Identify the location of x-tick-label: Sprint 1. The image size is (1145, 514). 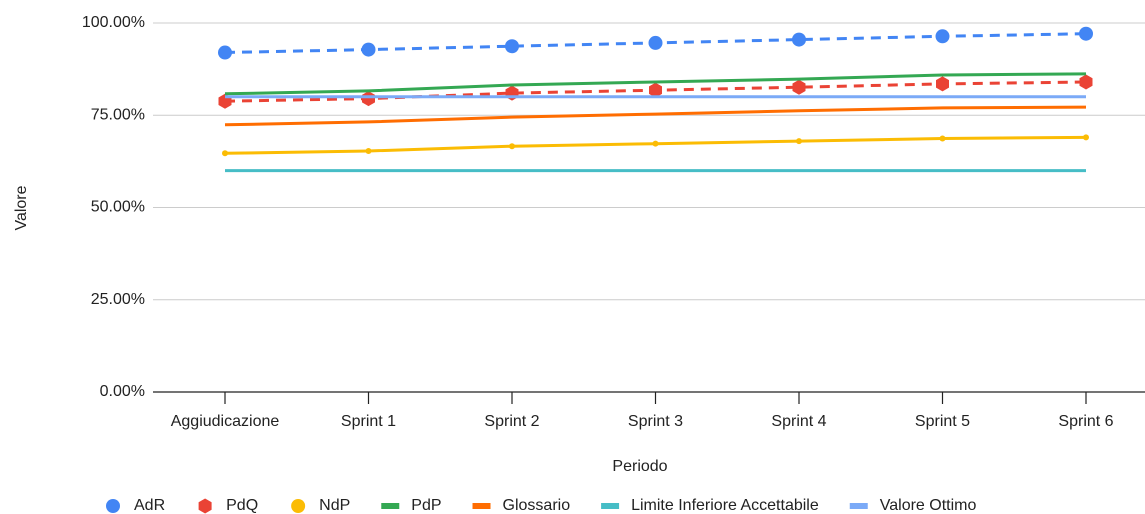
(368, 421).